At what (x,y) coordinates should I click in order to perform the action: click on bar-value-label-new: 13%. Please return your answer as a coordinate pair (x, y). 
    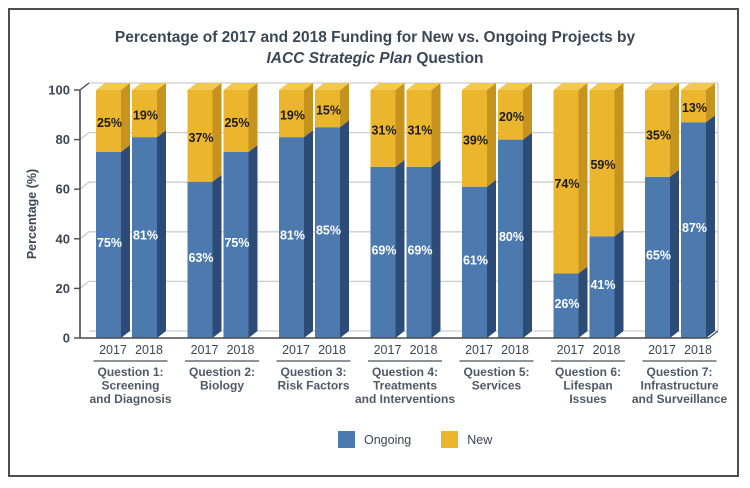
    Looking at the image, I should click on (694, 108).